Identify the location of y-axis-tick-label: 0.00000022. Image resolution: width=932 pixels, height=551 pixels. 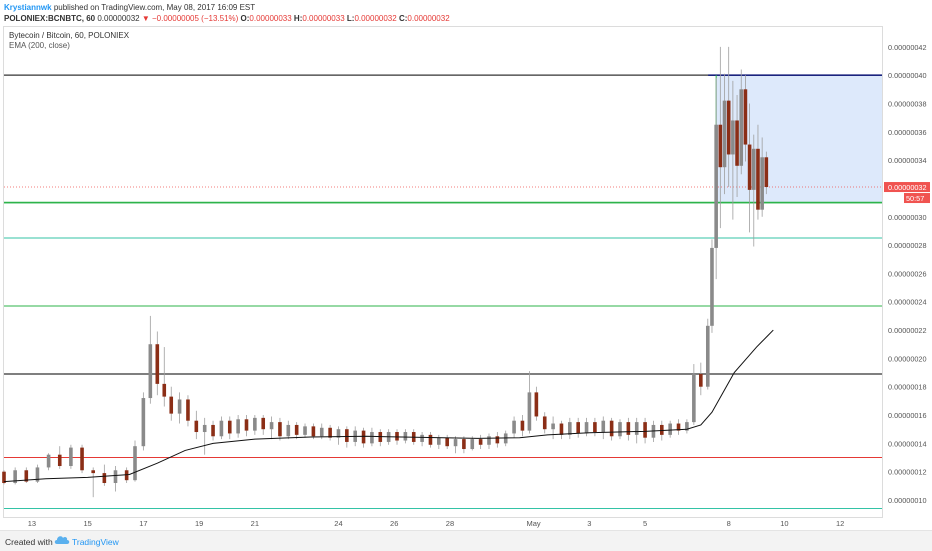
(907, 330).